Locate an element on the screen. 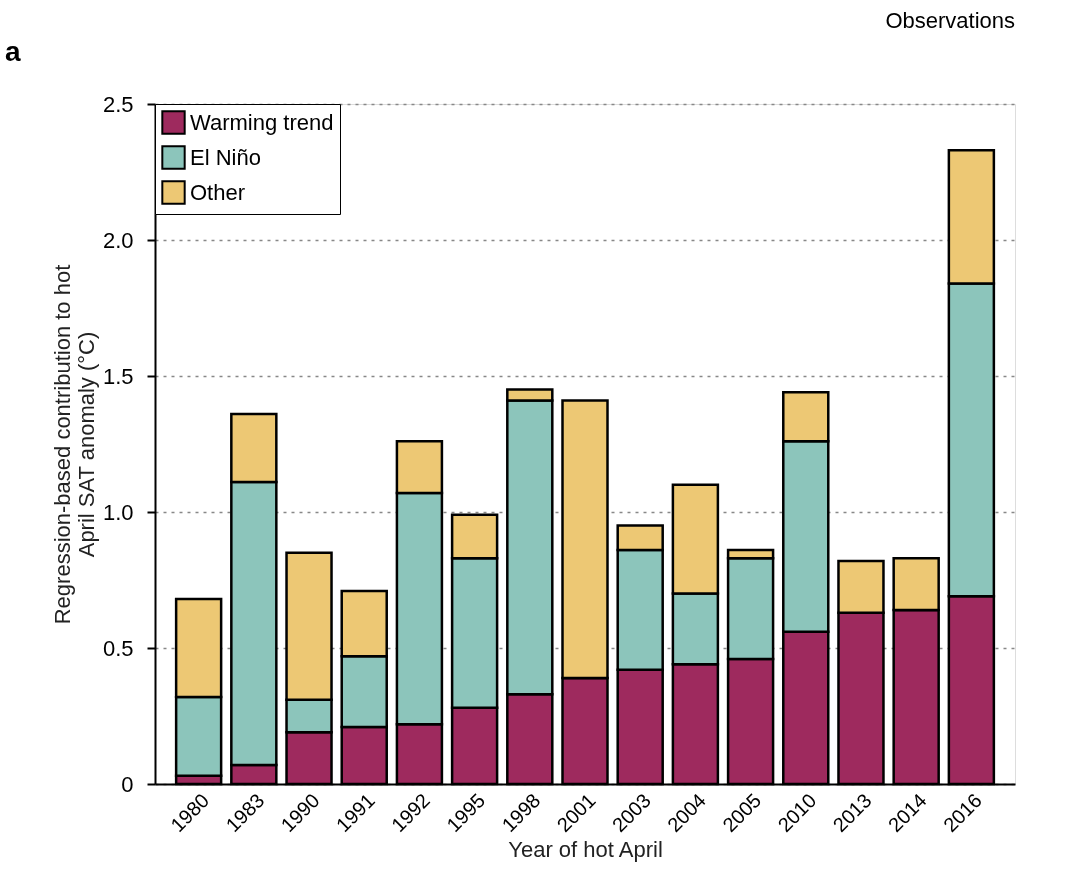  y-axis-title: Regression-based contribution to hot April SAT anomaly (°C) is located at coordinates (74, 444).